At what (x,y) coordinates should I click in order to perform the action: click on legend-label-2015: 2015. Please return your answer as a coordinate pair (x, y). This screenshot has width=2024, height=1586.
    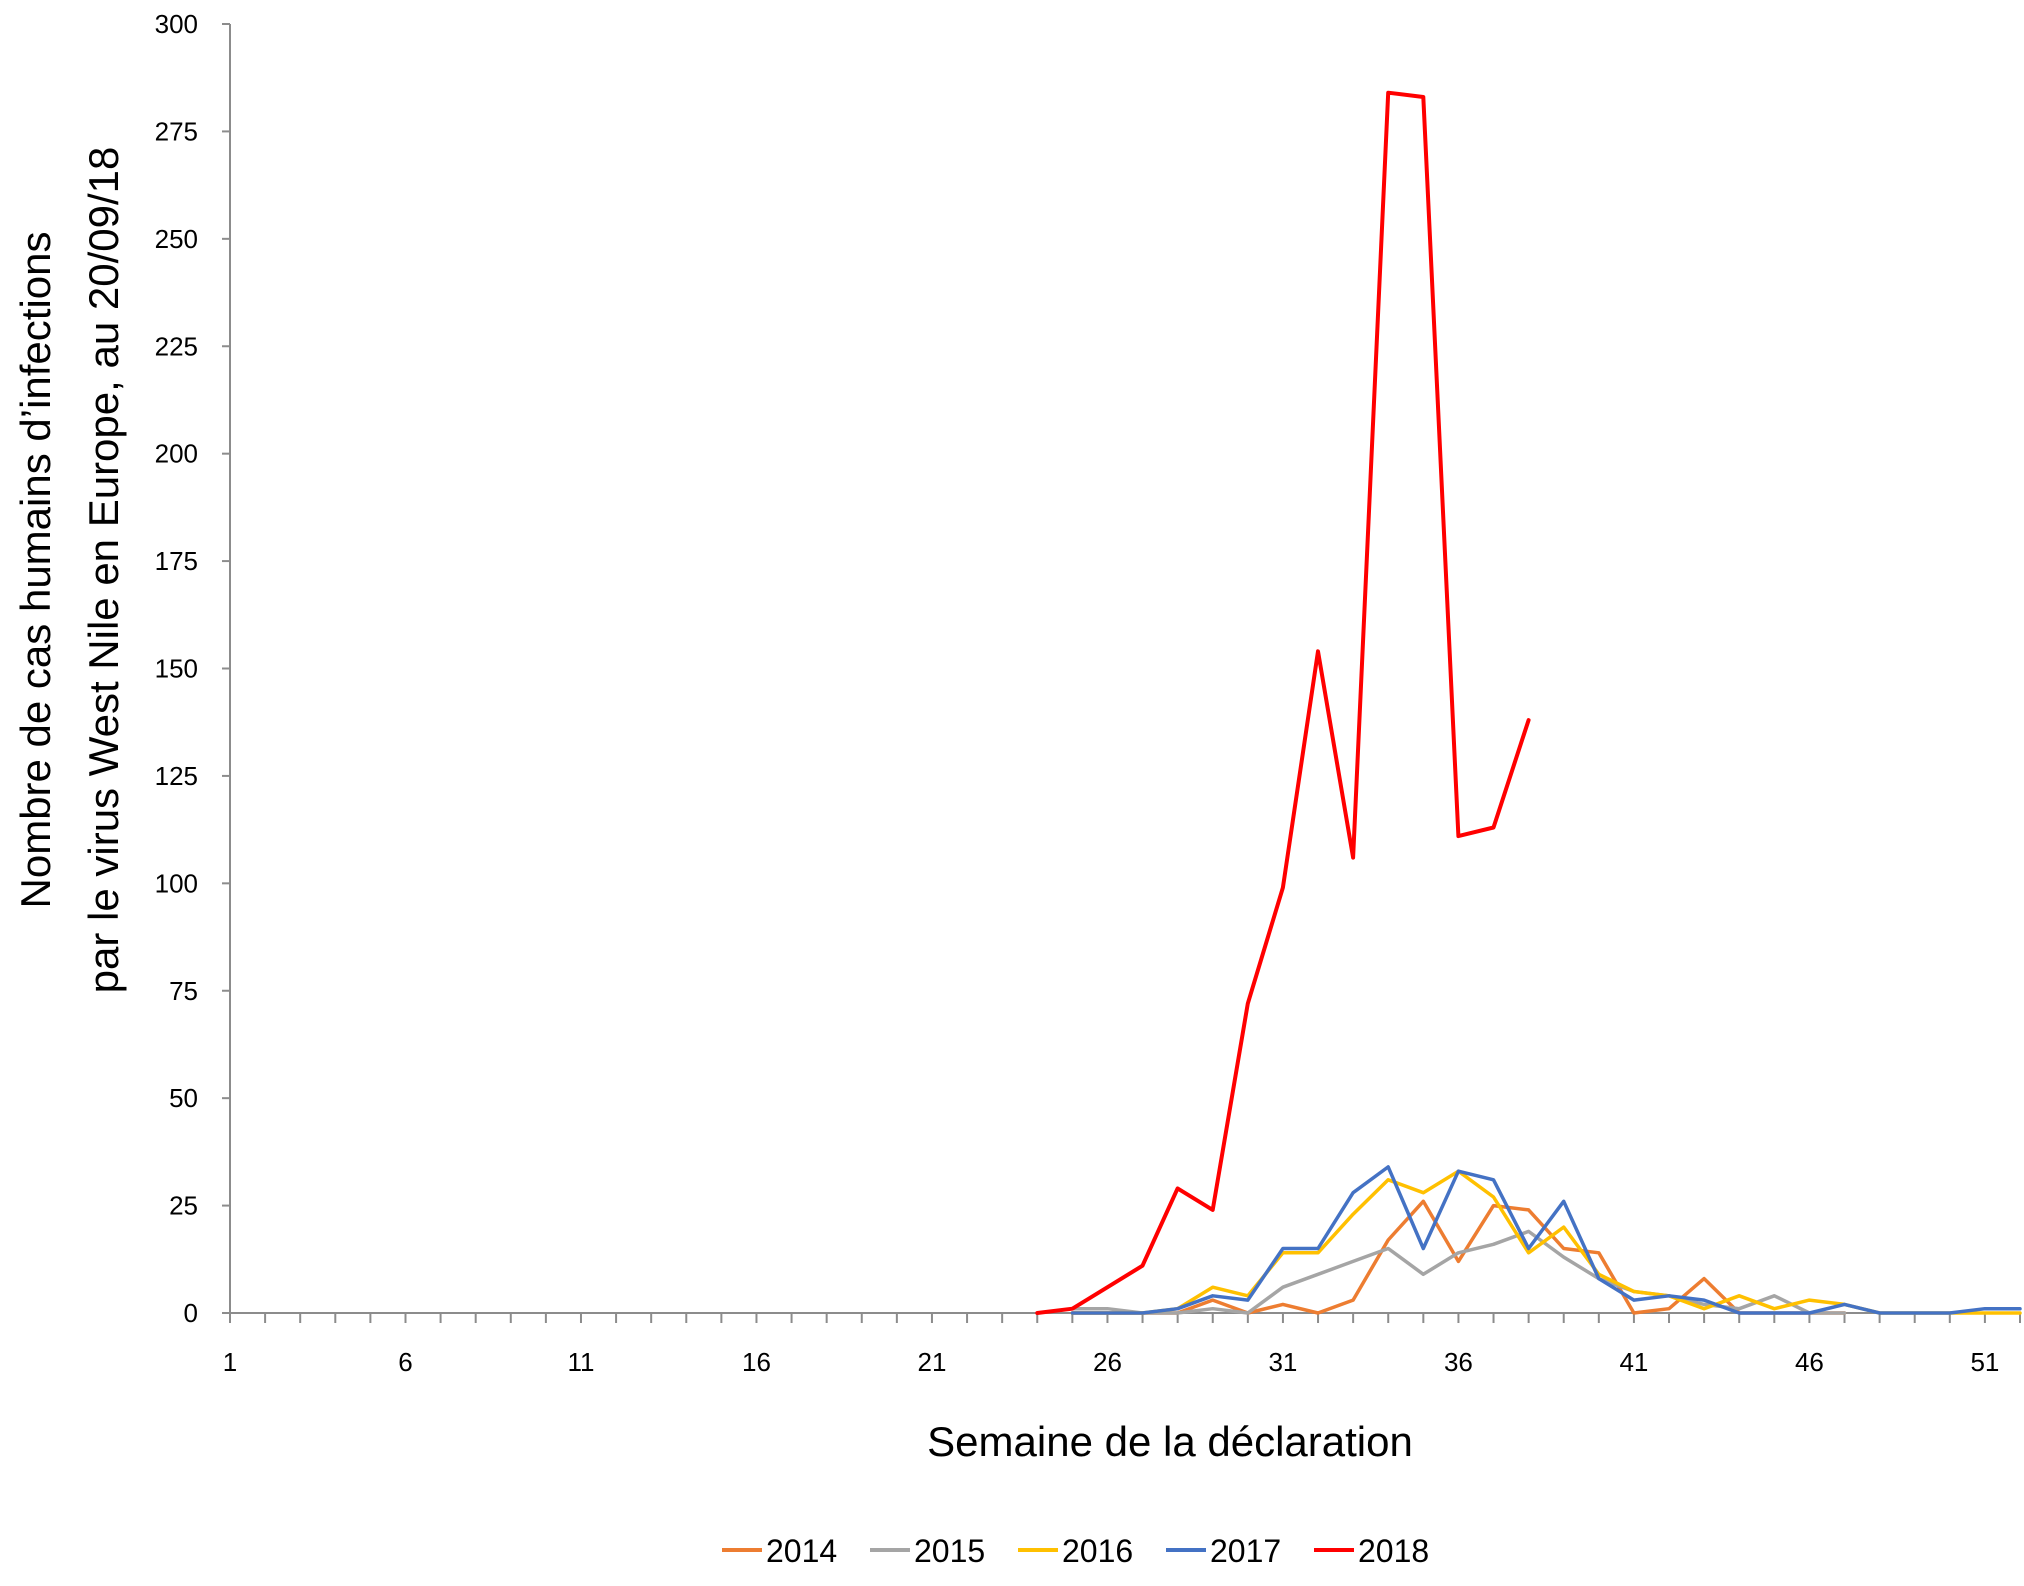
    Looking at the image, I should click on (949, 1551).